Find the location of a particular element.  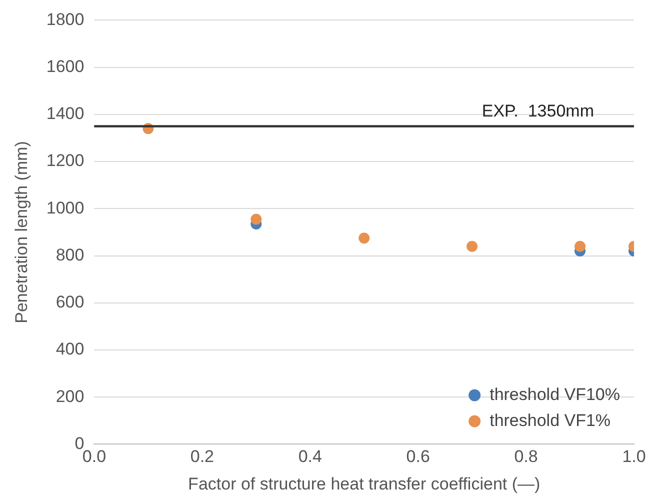

legend-label: threshold VF1% is located at coordinates (550, 420).